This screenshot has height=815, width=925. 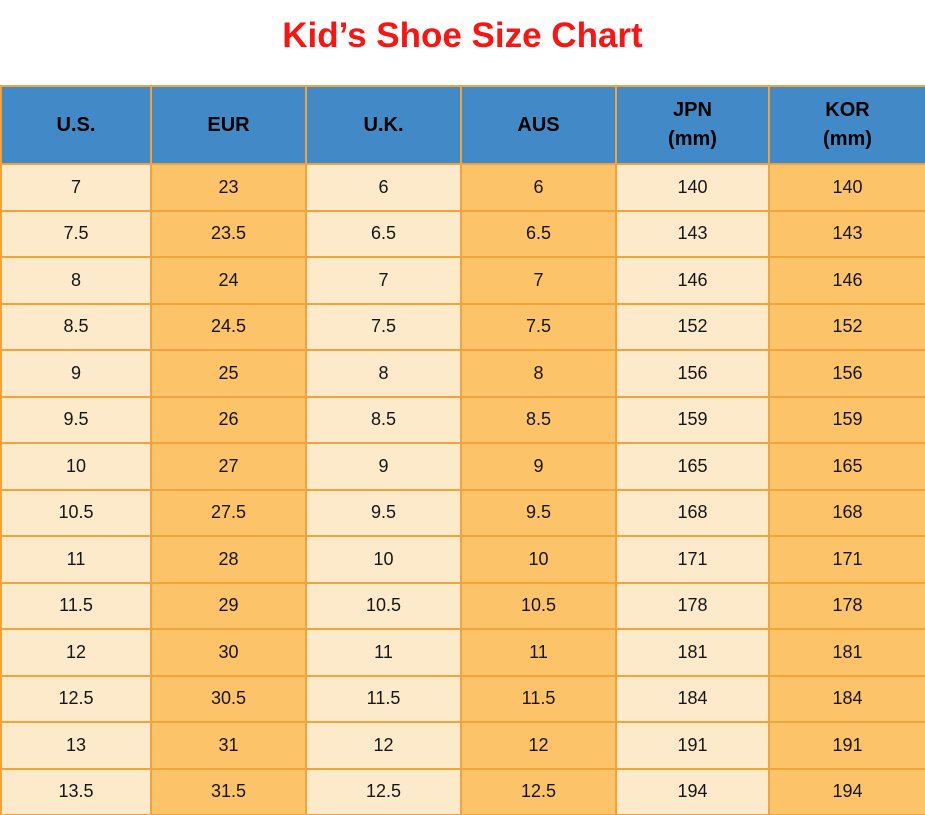 I want to click on size-cell: 28, so click(x=228, y=559).